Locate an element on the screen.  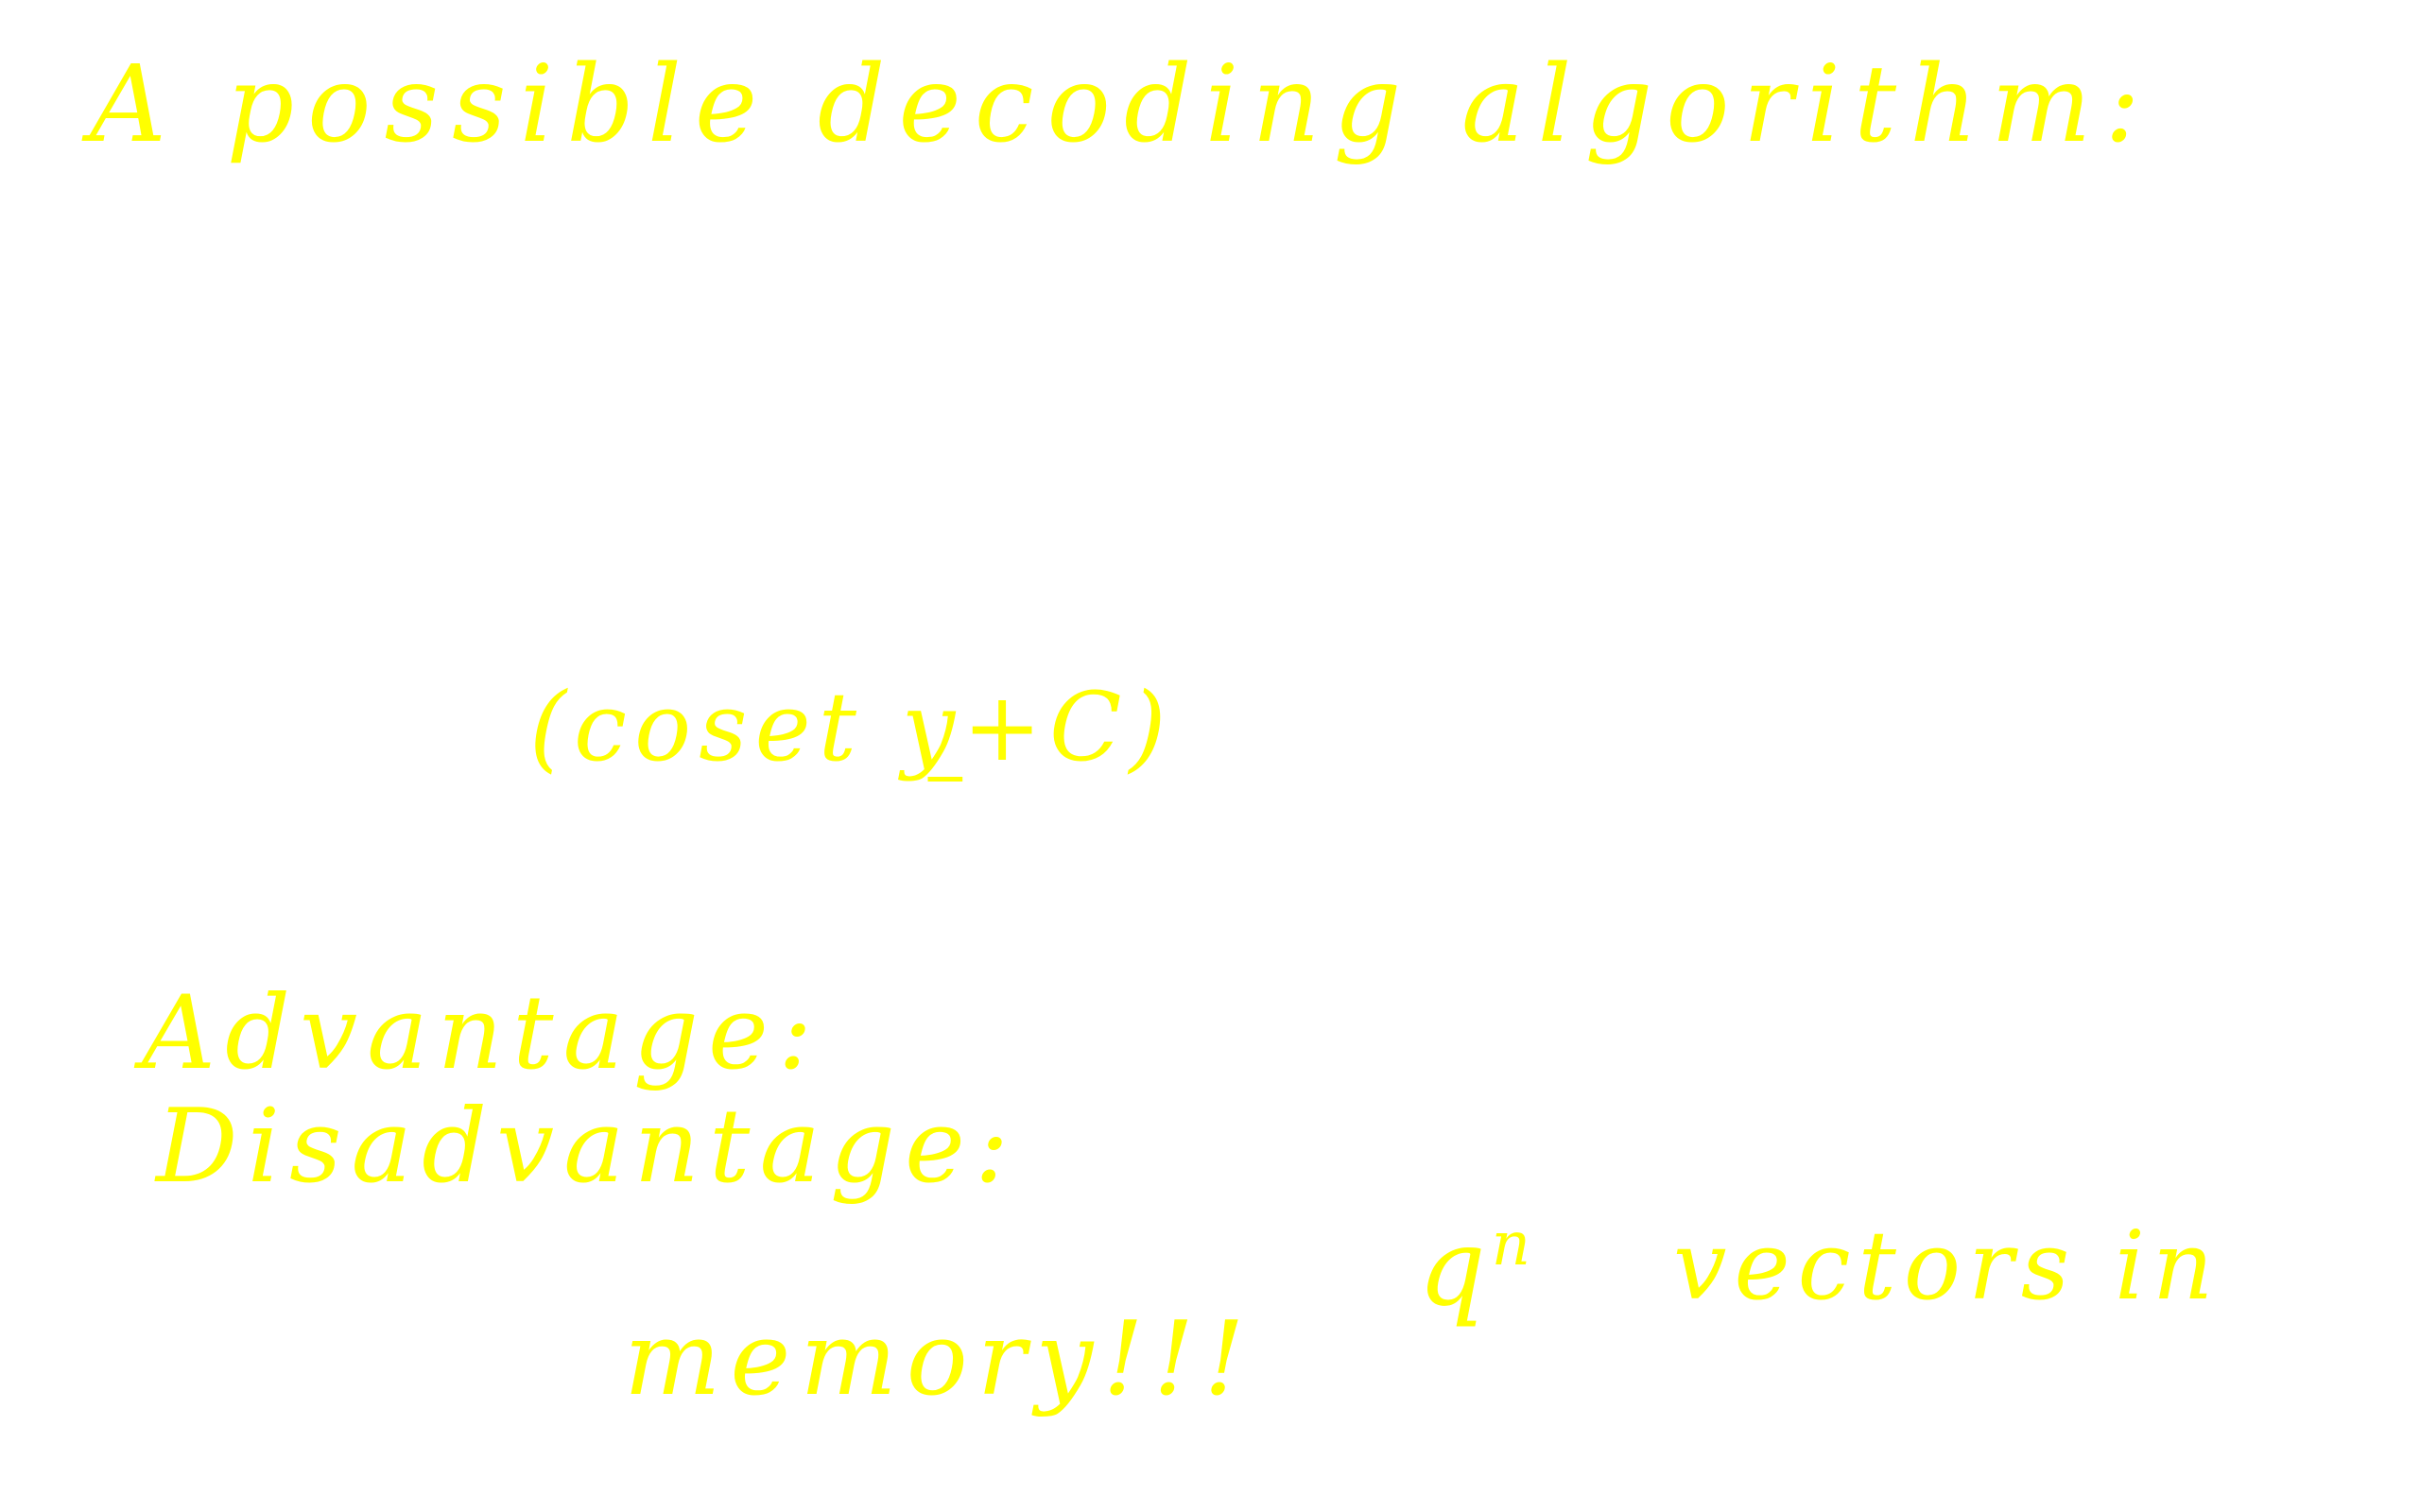
vectors-in-text: vectors in is located at coordinates (1947, 1266).